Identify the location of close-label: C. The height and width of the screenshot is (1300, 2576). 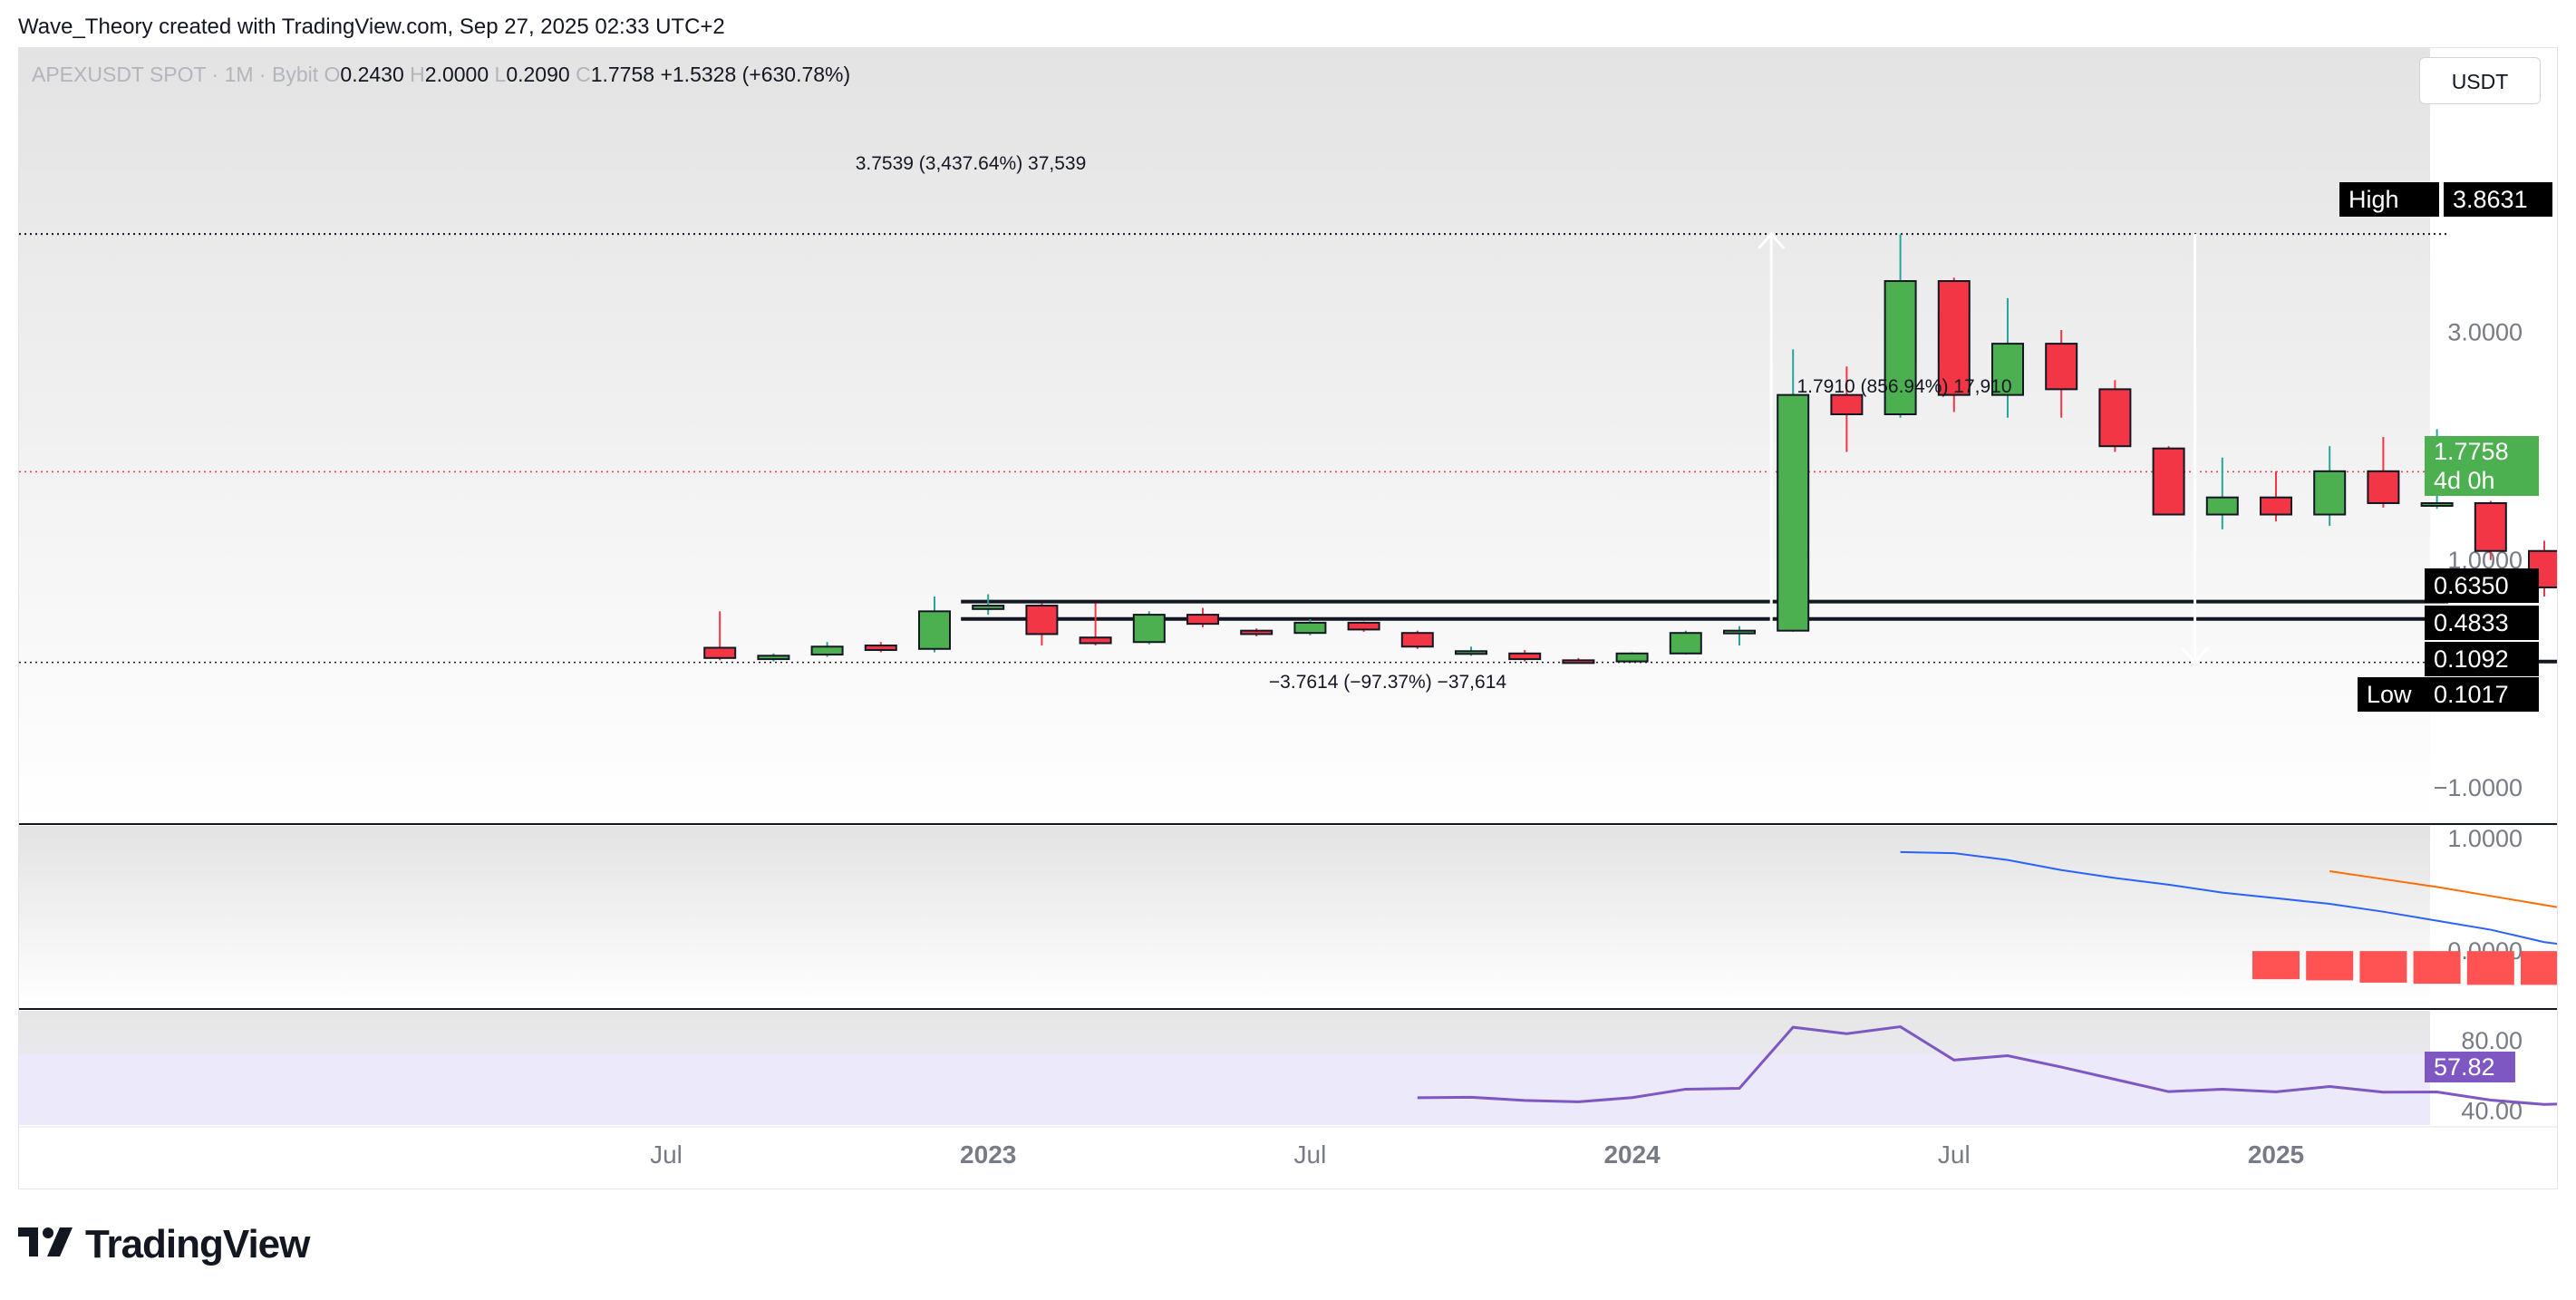
(583, 74).